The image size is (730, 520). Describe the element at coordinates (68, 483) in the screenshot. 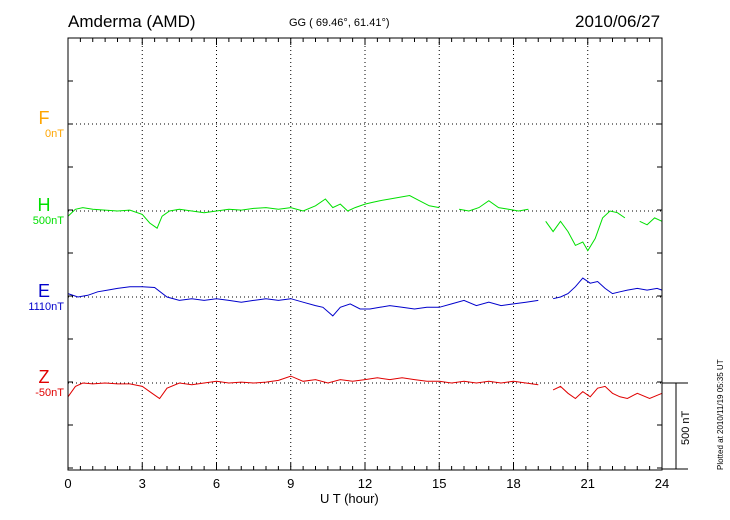

I see `x-tick-label: 0` at that location.